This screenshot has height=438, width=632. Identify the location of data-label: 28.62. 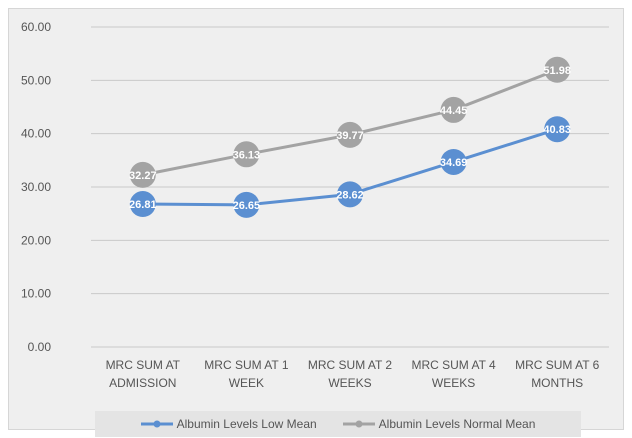
(350, 195).